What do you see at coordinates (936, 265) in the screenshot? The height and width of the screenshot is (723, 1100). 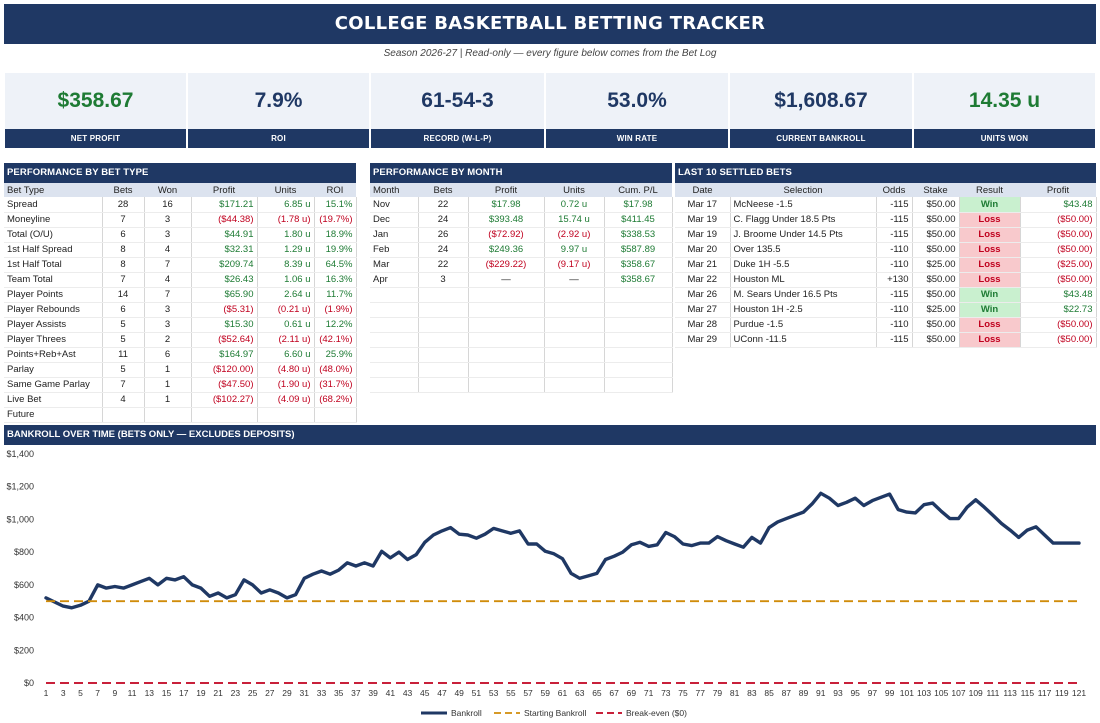 I see `cell-stake: $25.00` at bounding box center [936, 265].